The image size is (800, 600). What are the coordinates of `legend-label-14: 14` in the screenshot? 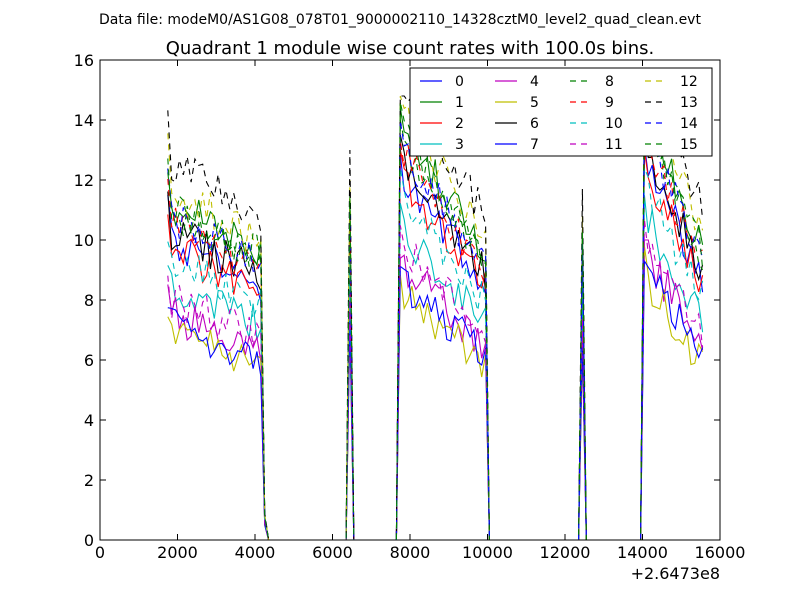 It's located at (689, 124).